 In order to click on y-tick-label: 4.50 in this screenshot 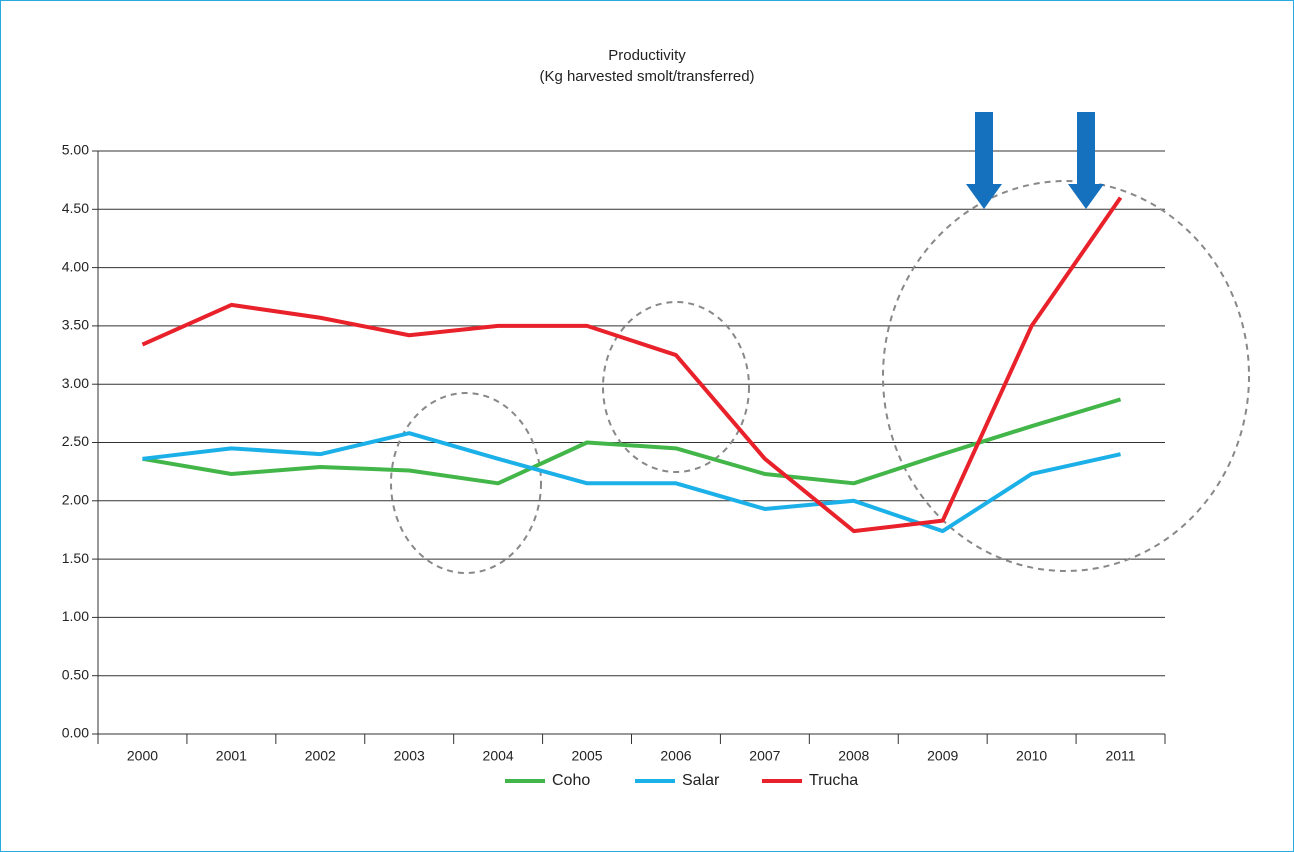, I will do `click(75, 208)`.